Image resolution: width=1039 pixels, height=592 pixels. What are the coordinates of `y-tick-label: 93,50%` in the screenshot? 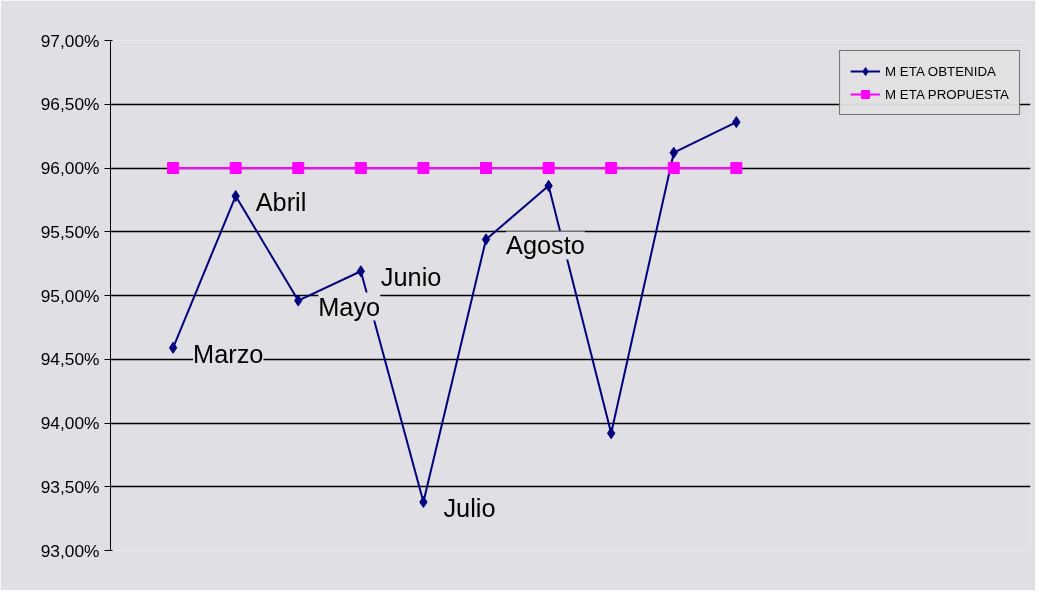 It's located at (70, 486).